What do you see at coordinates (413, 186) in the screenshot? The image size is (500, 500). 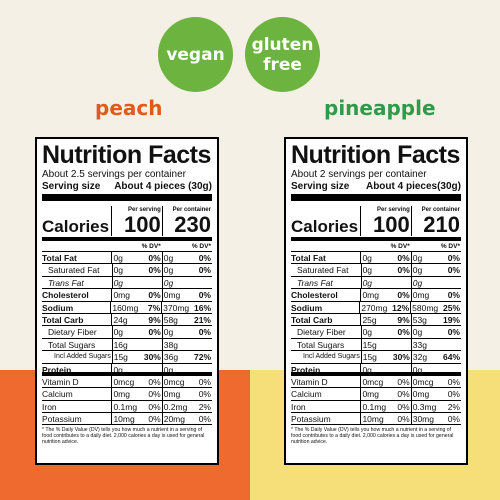 I see `serving-size-value: About 4 pieces(30g)` at bounding box center [413, 186].